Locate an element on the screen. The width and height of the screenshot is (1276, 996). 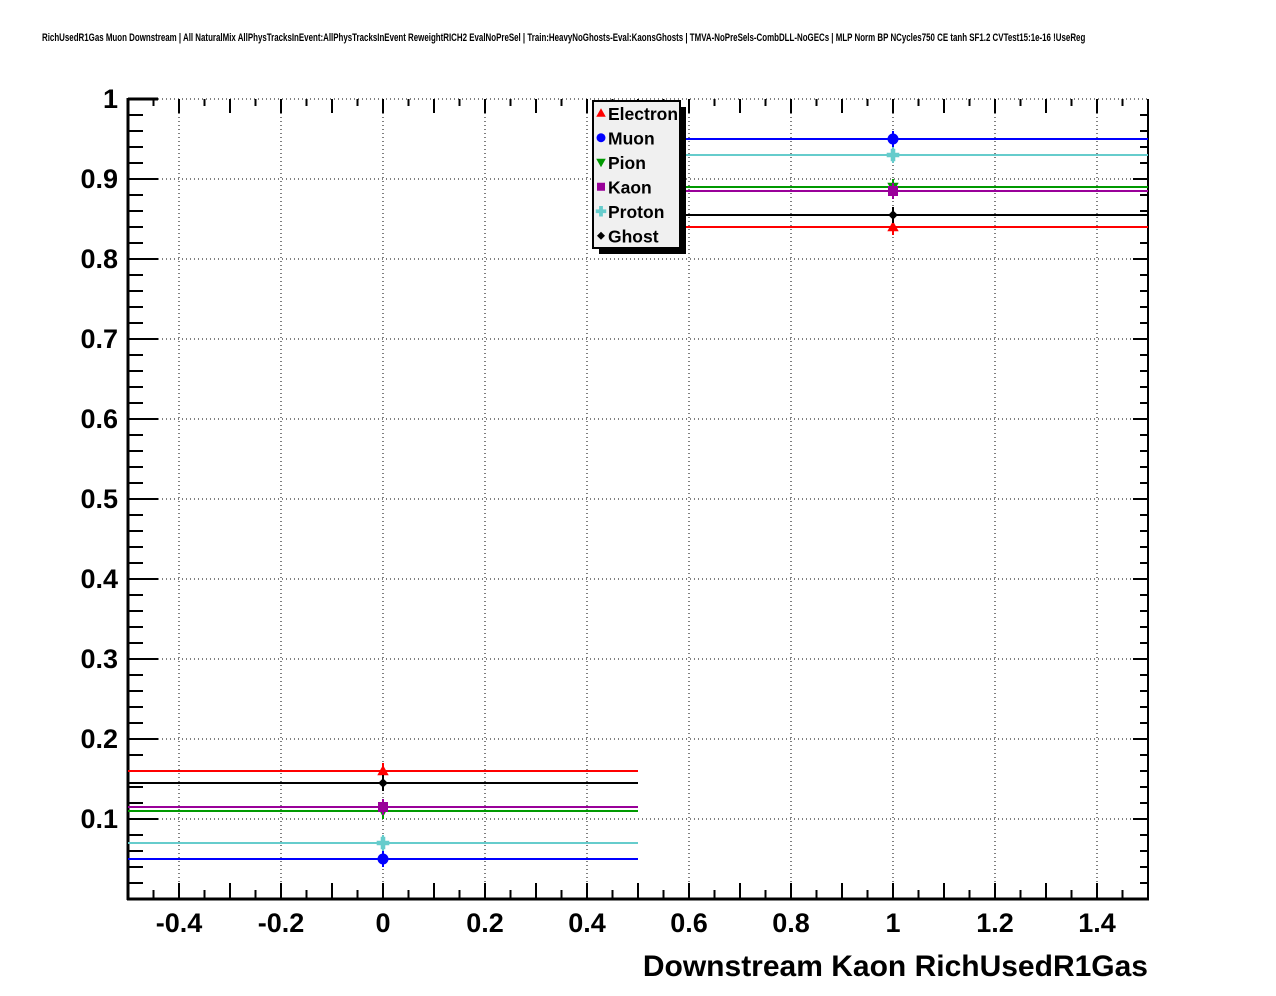
legend-item-proton: Proton is located at coordinates (629, 212).